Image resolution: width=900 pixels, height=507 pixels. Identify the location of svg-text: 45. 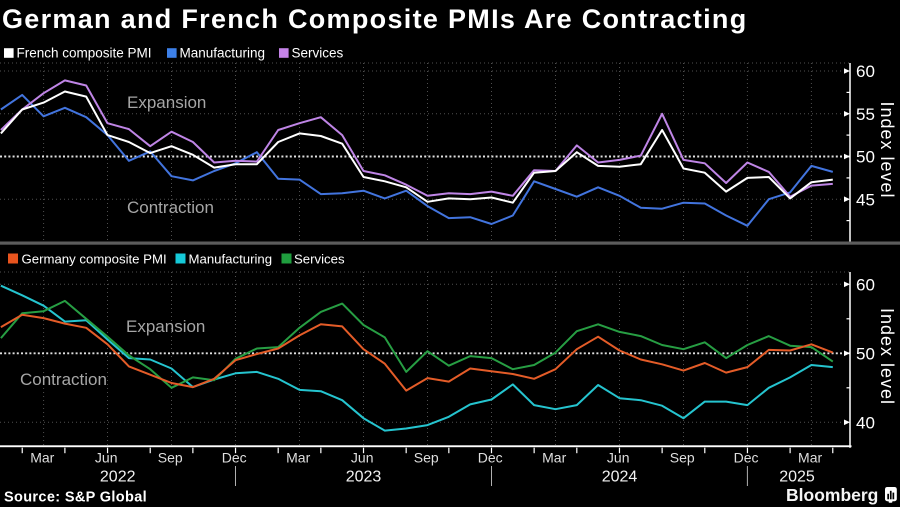
(865, 199).